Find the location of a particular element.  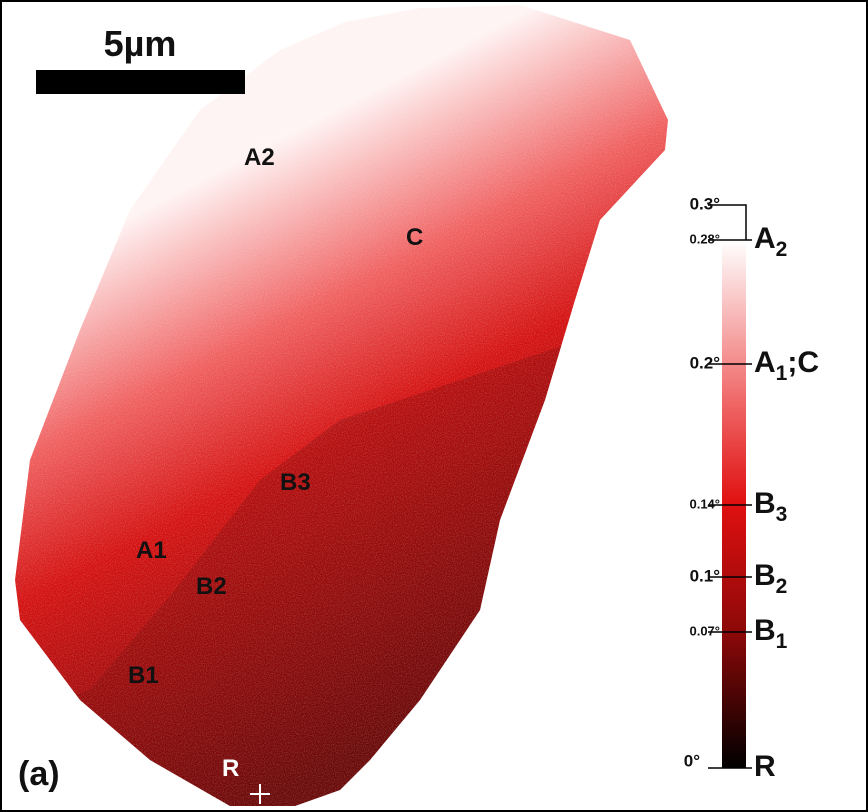

colorbar is located at coordinates (734, 504).